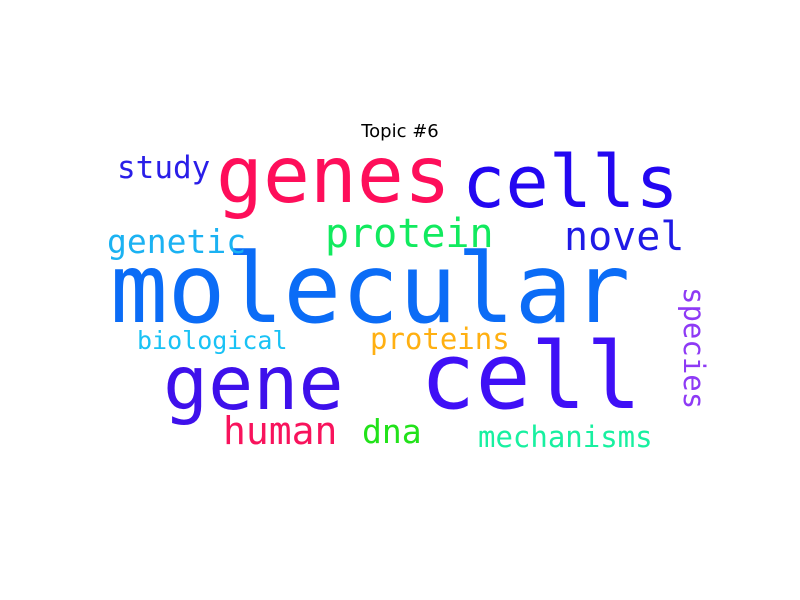 The width and height of the screenshot is (800, 600). Describe the element at coordinates (333, 176) in the screenshot. I see `word-genes: genes` at that location.